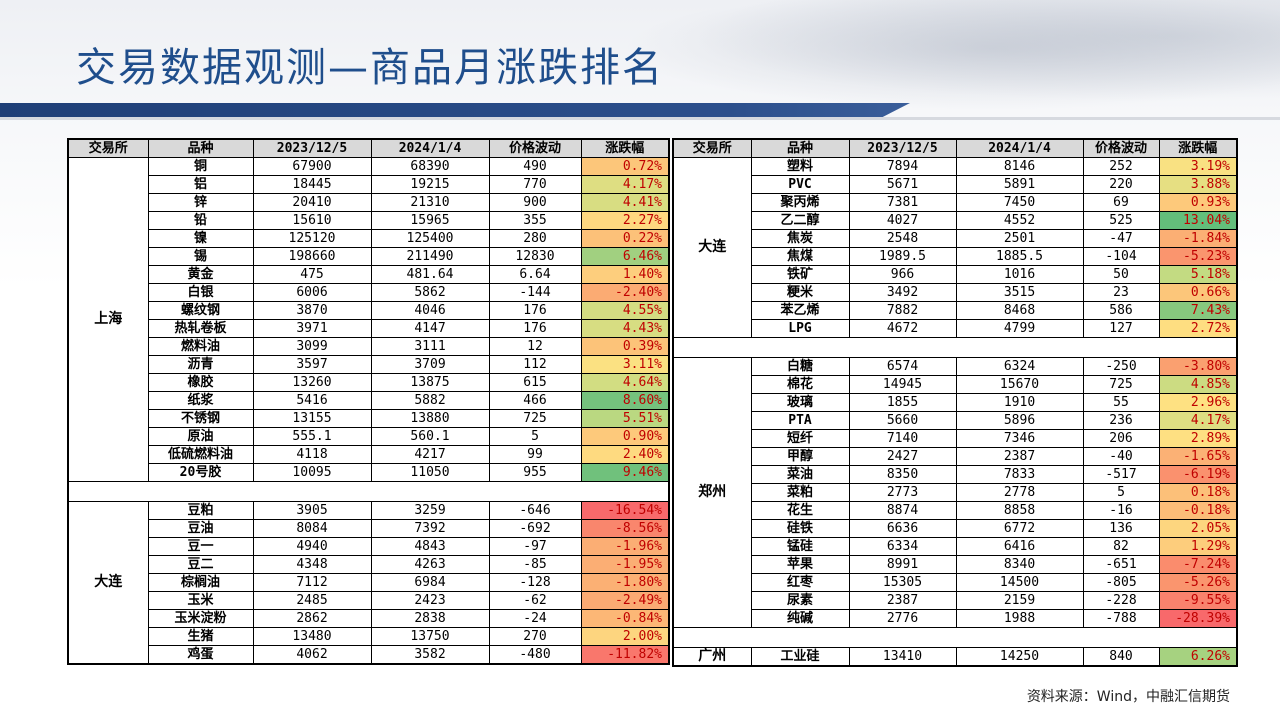 The width and height of the screenshot is (1280, 720). I want to click on price-start-cell: 2776, so click(902, 618).